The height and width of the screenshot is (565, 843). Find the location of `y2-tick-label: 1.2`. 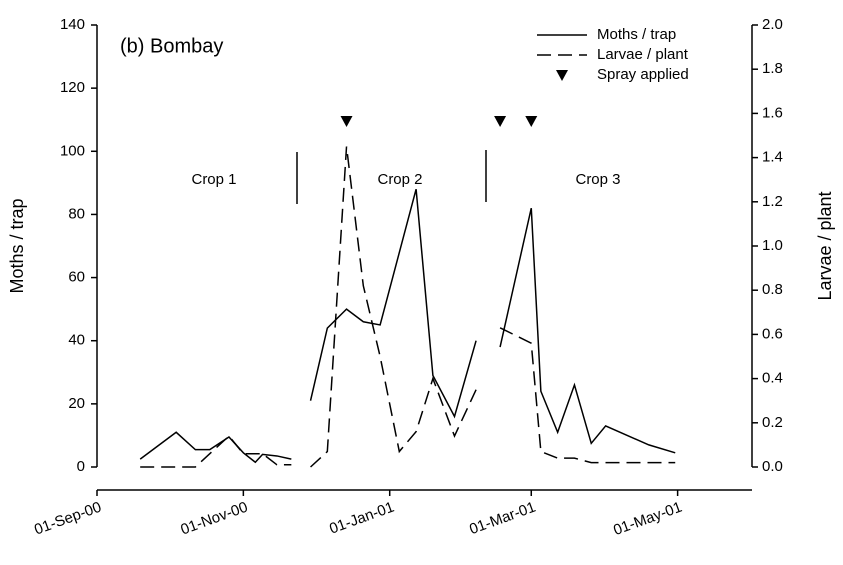

y2-tick-label: 1.2 is located at coordinates (772, 201).